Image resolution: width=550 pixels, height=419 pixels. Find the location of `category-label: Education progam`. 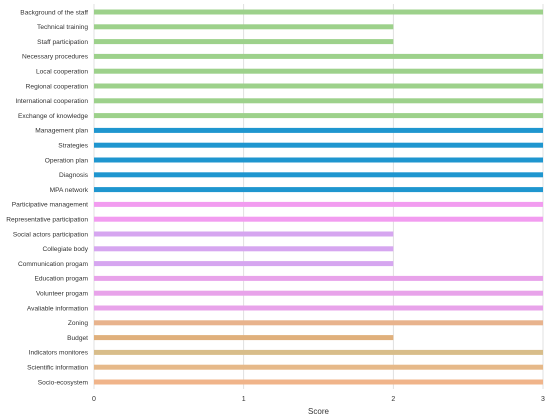

category-label: Education progam is located at coordinates (61, 279).